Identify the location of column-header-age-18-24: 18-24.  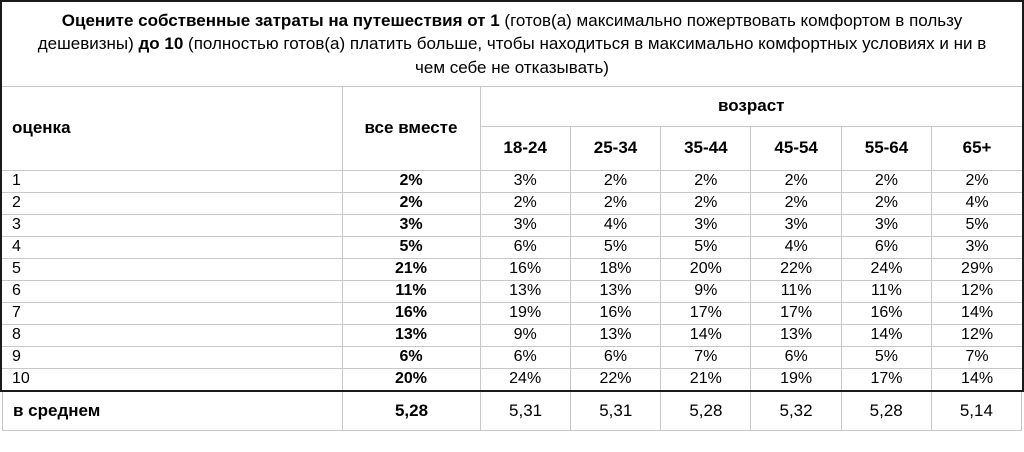
(525, 148).